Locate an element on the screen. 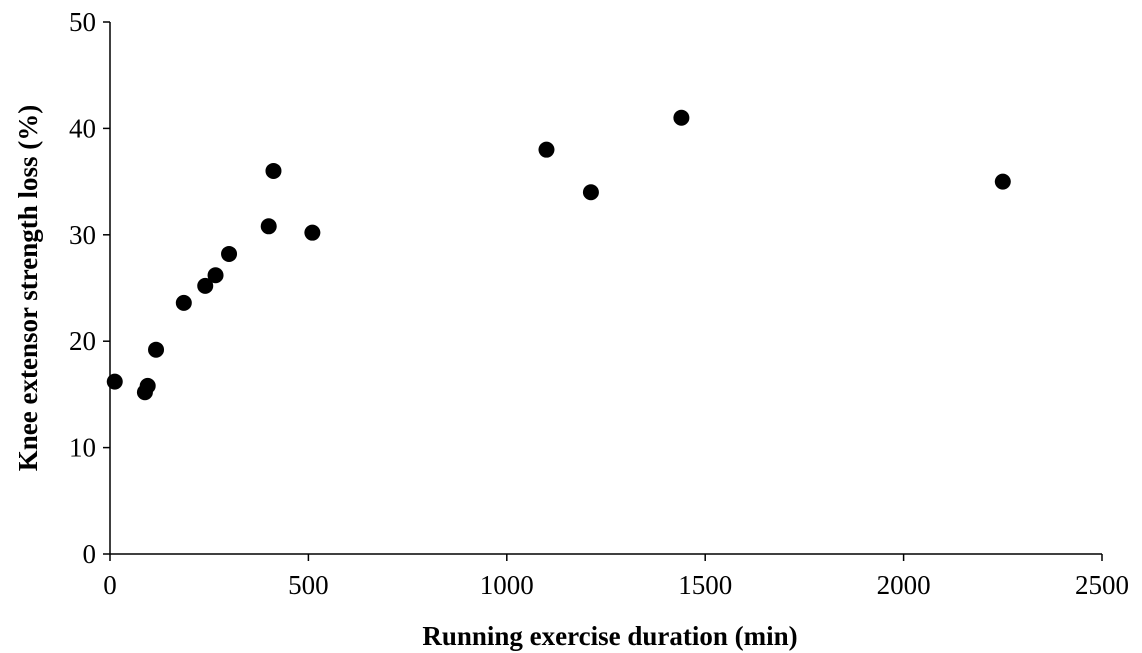 Image resolution: width=1142 pixels, height=653 pixels. y-tick-label: 0 is located at coordinates (90, 554).